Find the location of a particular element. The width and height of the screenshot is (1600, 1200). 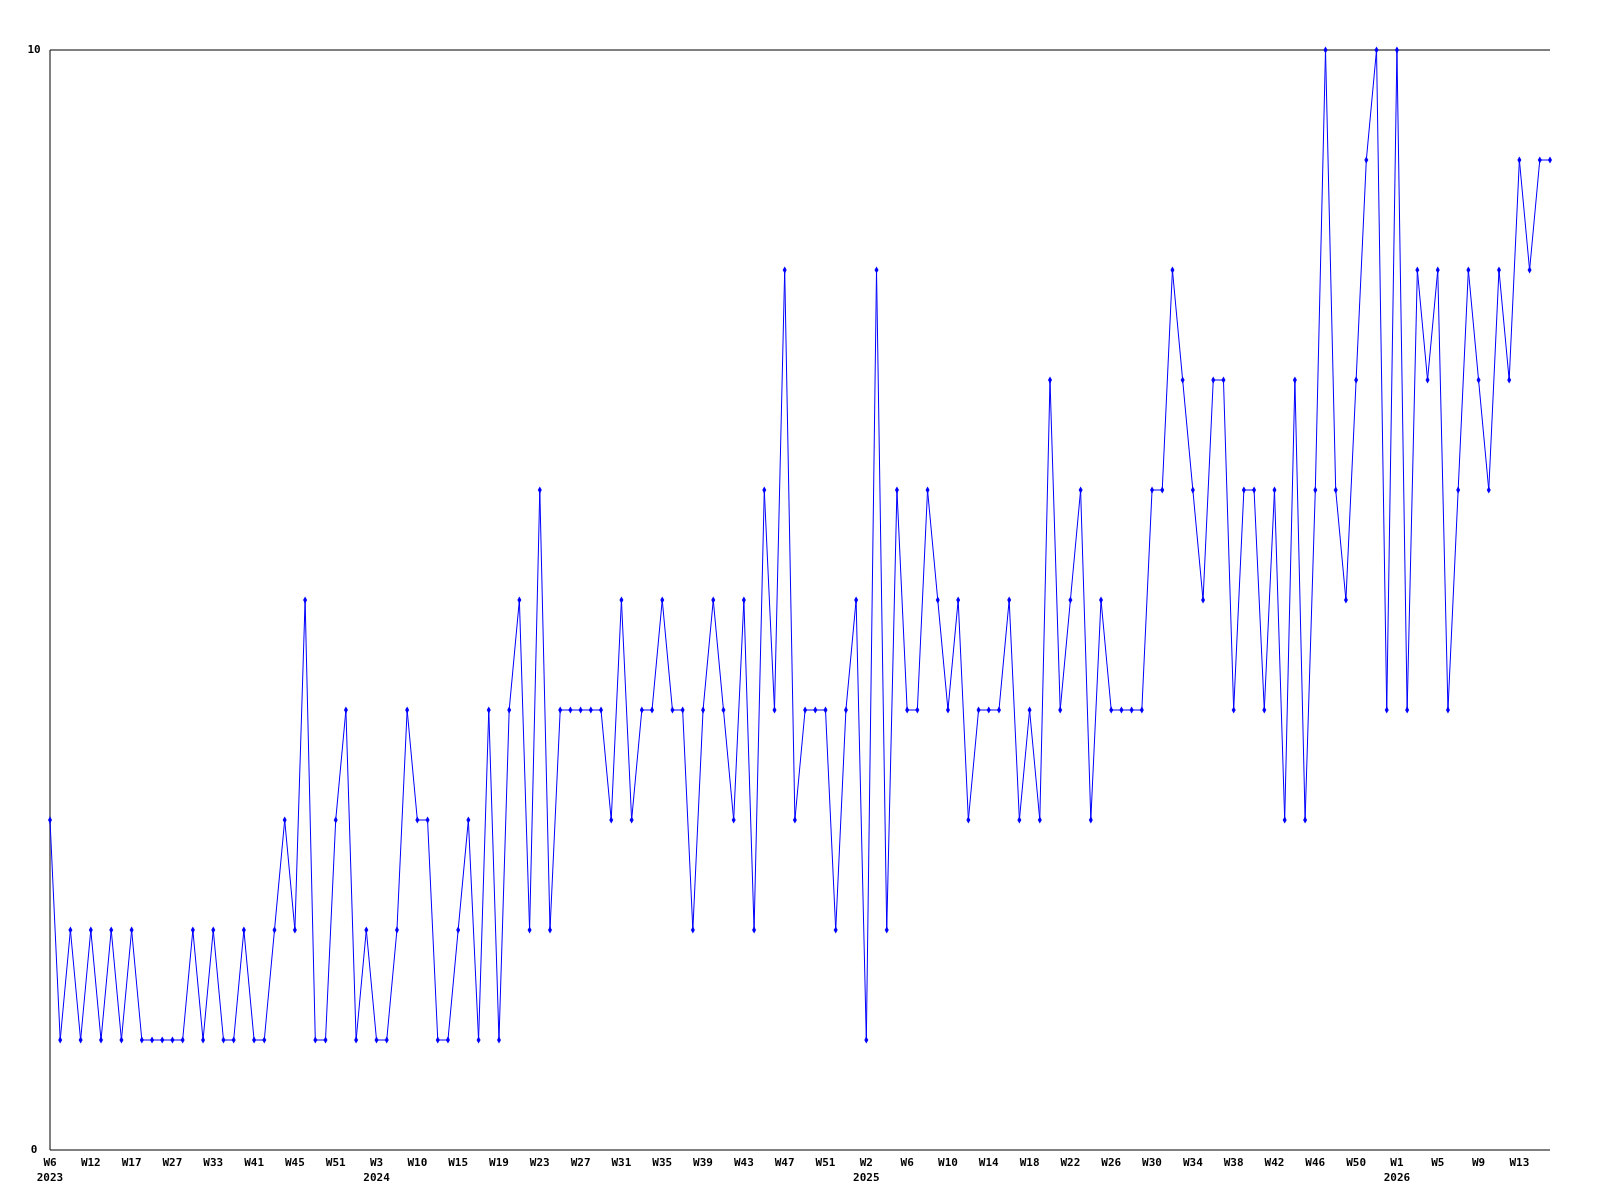

x-tick-label: W46 is located at coordinates (1315, 1162).